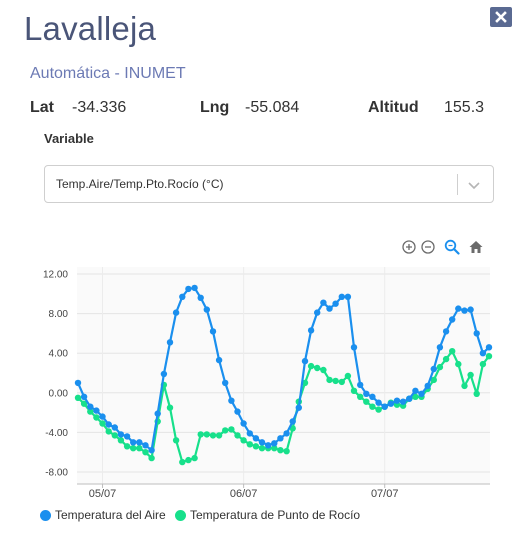  Describe the element at coordinates (428, 247) in the screenshot. I see `zoom-out-icon` at that location.